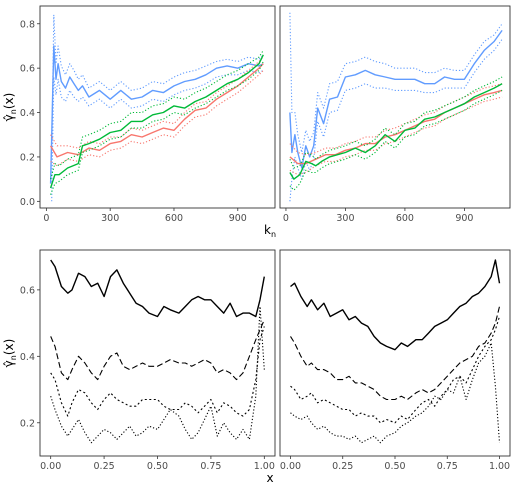 This screenshot has width=515, height=491. I want to click on top-y-axis-label: γ̂n(x), so click(10, 107).